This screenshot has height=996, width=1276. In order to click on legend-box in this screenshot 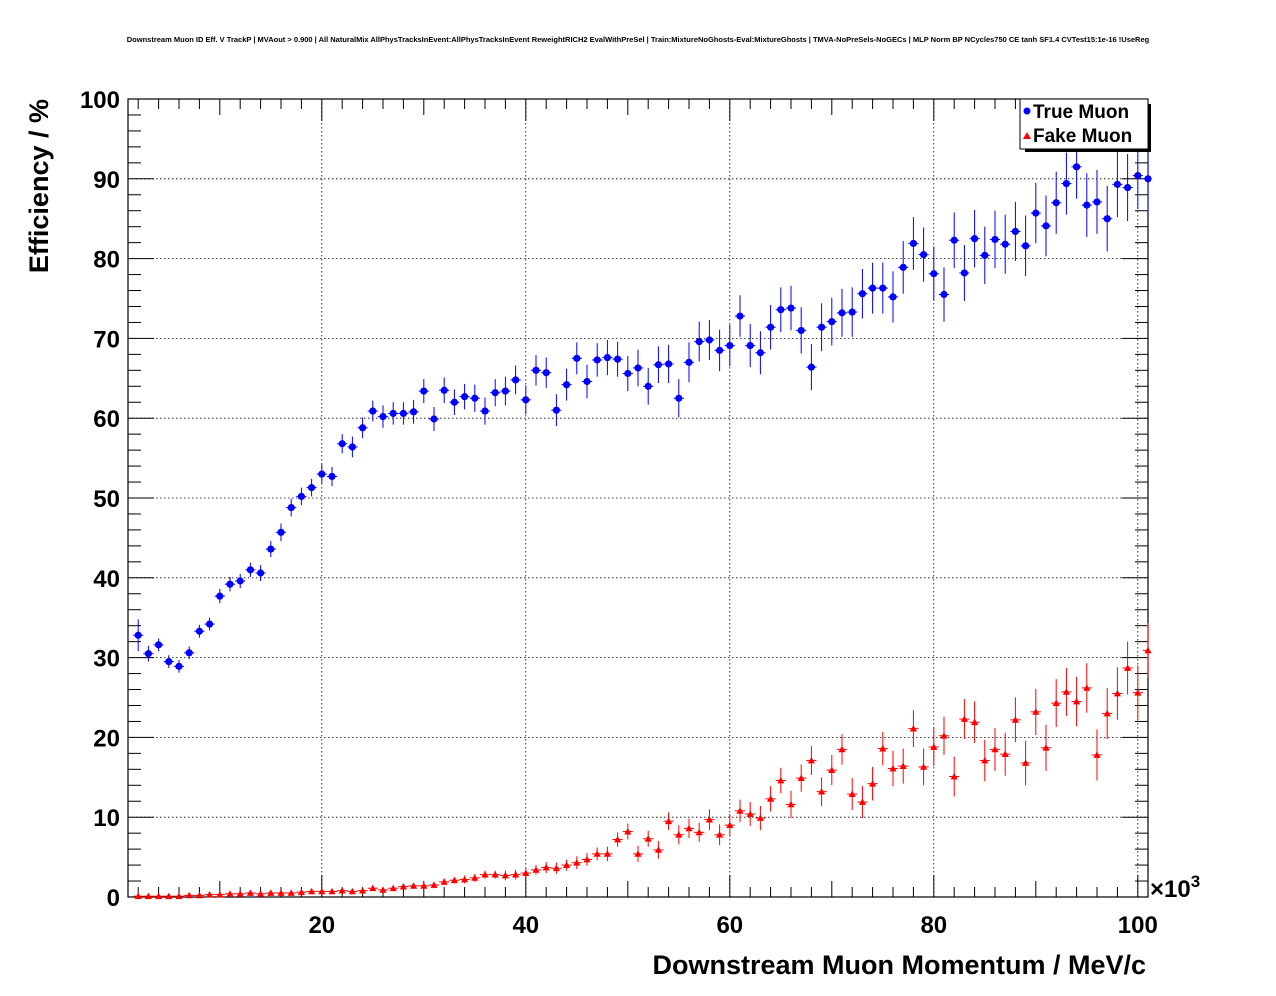, I will do `click(1084, 124)`.